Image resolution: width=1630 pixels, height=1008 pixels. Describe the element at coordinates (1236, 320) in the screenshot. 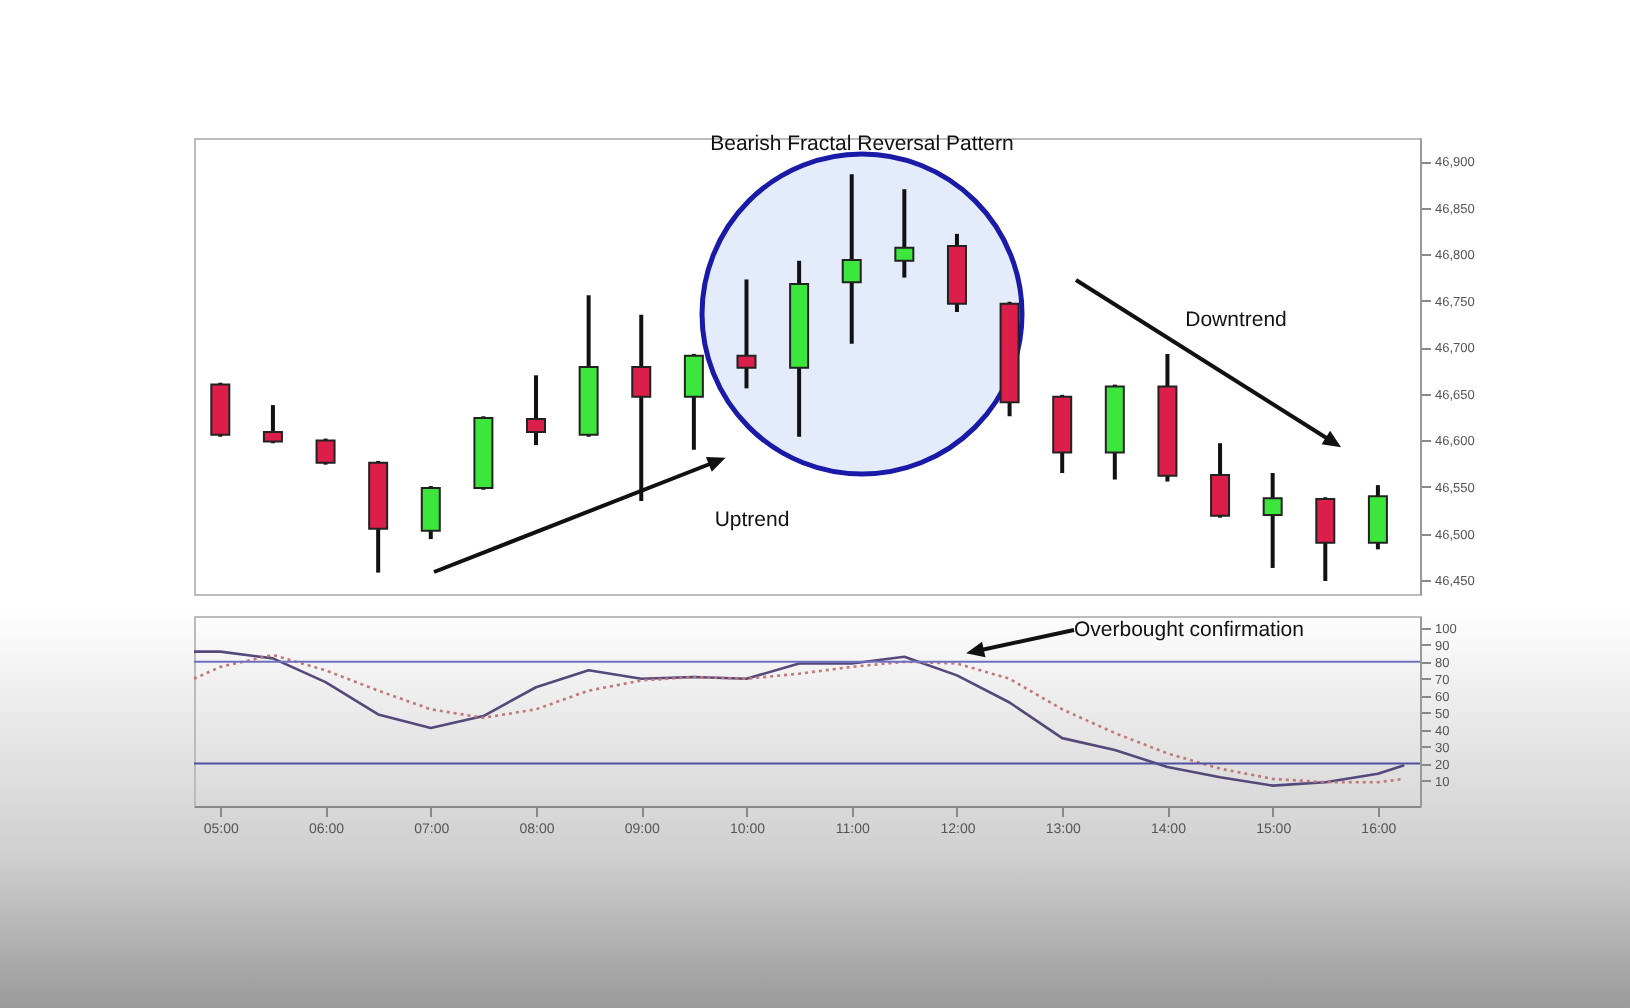

I see `annotation: Downtrend` at that location.